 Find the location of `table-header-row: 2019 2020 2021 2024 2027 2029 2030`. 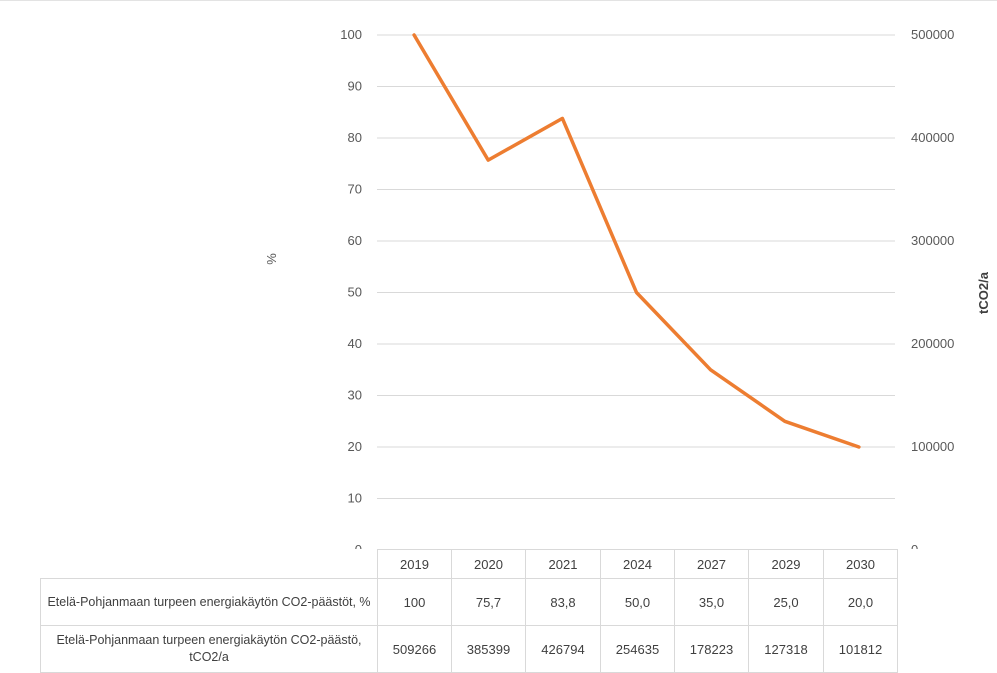

table-header-row: 2019 2020 2021 2024 2027 2029 2030 is located at coordinates (469, 564).